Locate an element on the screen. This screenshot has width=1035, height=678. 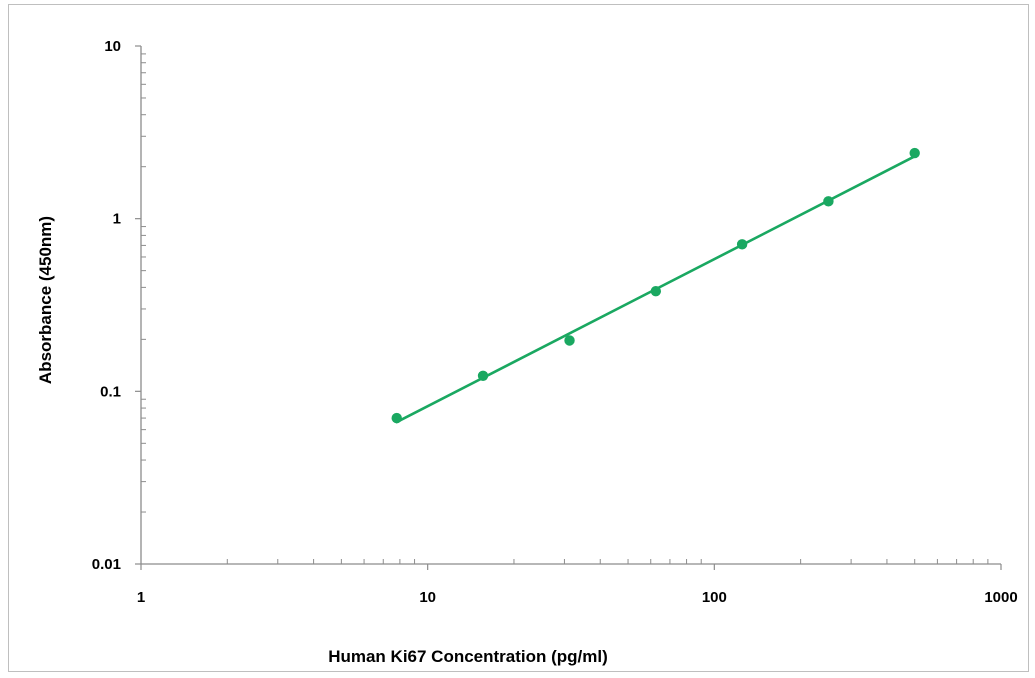
x-tick-label: 1000 is located at coordinates (1000, 597).